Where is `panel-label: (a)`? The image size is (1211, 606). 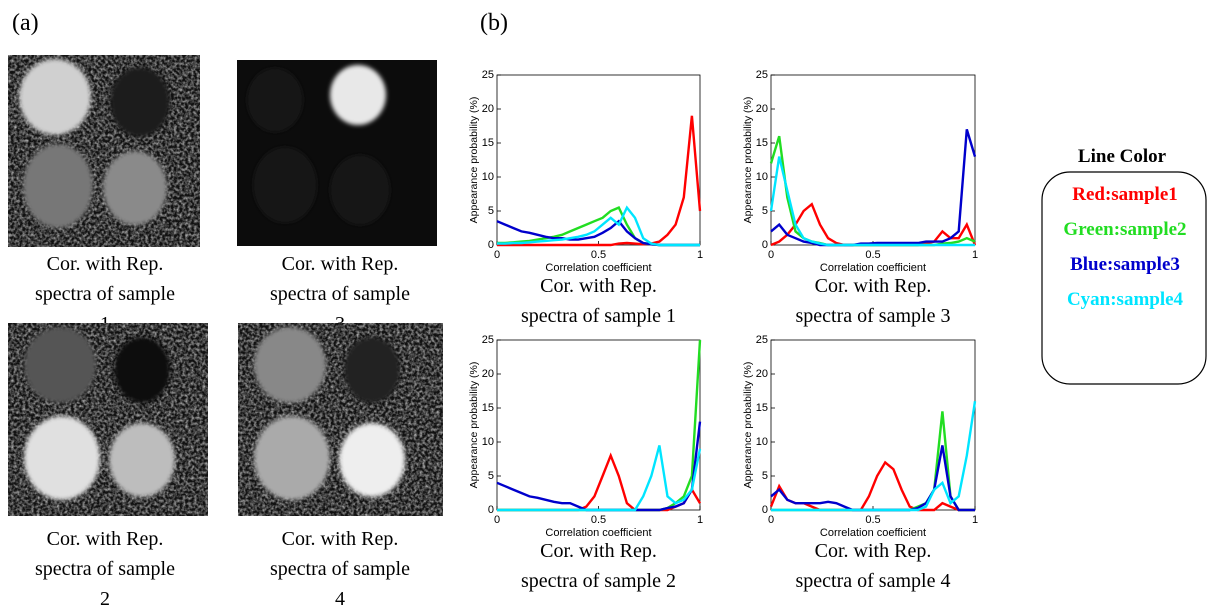 panel-label: (a) is located at coordinates (25, 23).